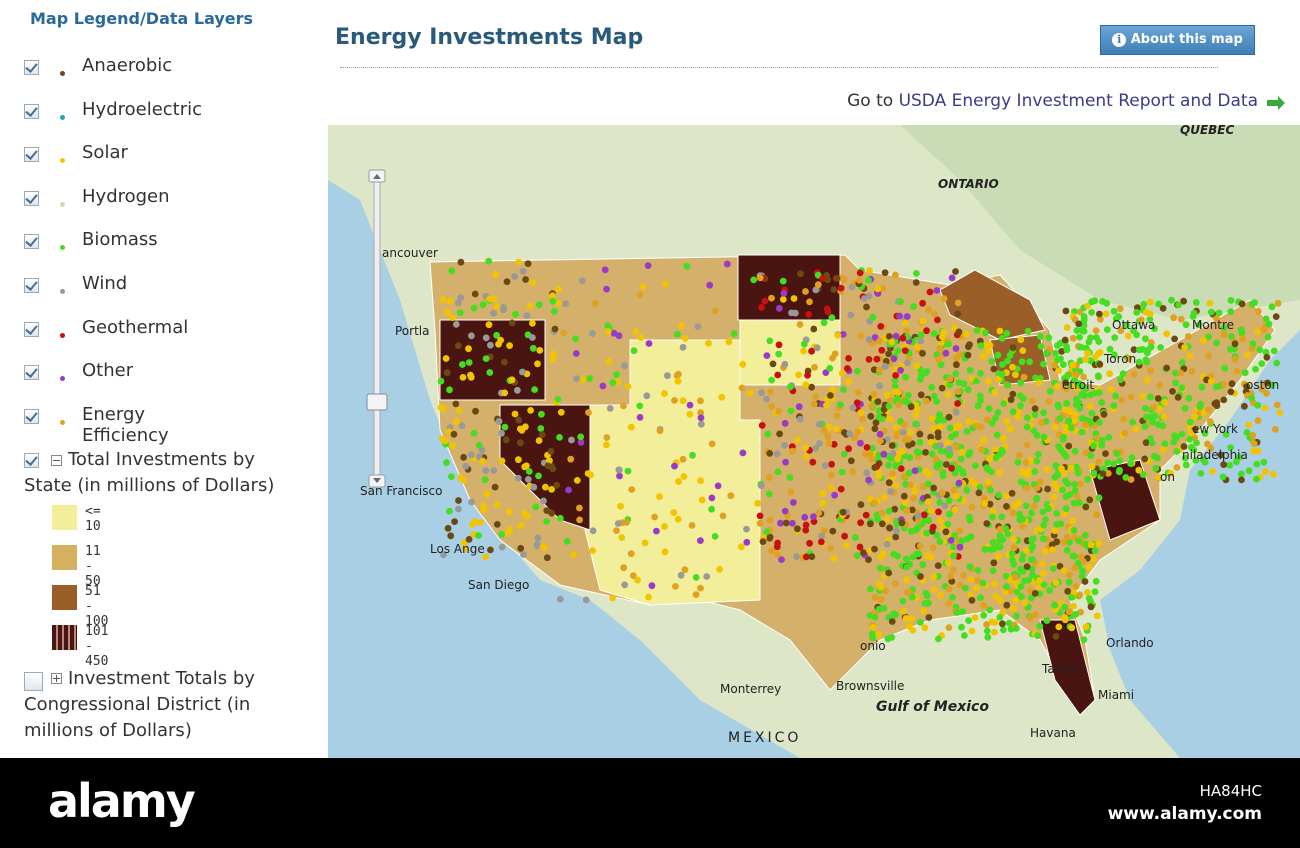 This screenshot has height=848, width=1300. I want to click on map-label: Miami, so click(1116, 695).